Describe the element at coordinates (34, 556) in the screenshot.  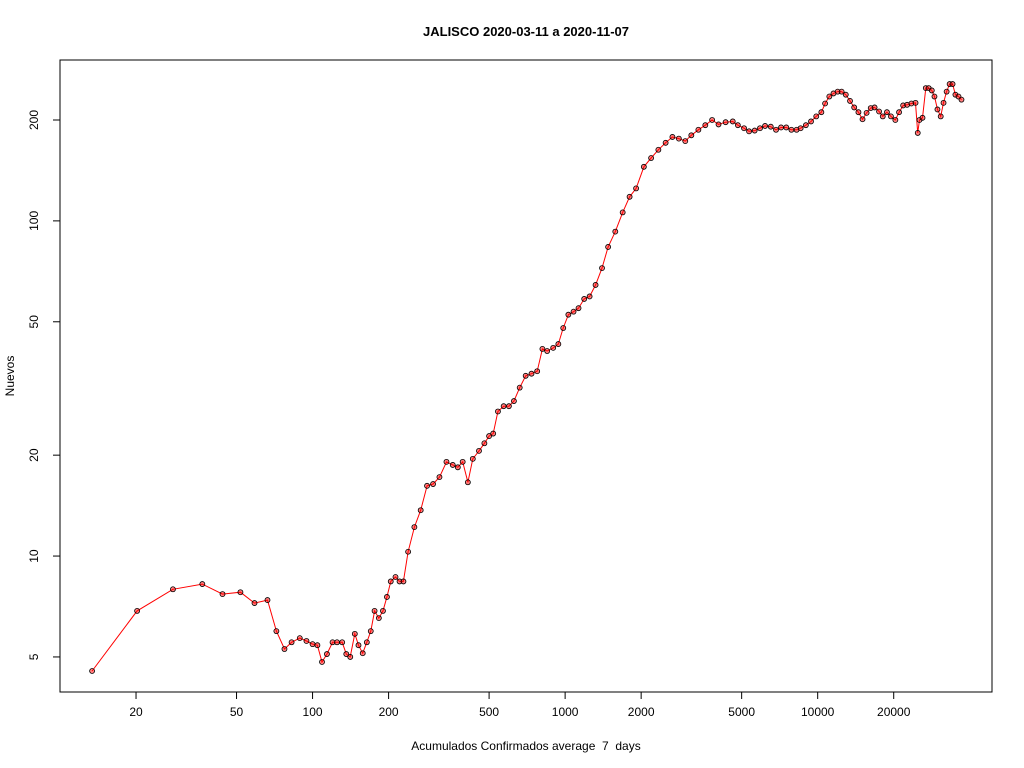
I see `y-tick-label: 10` at that location.